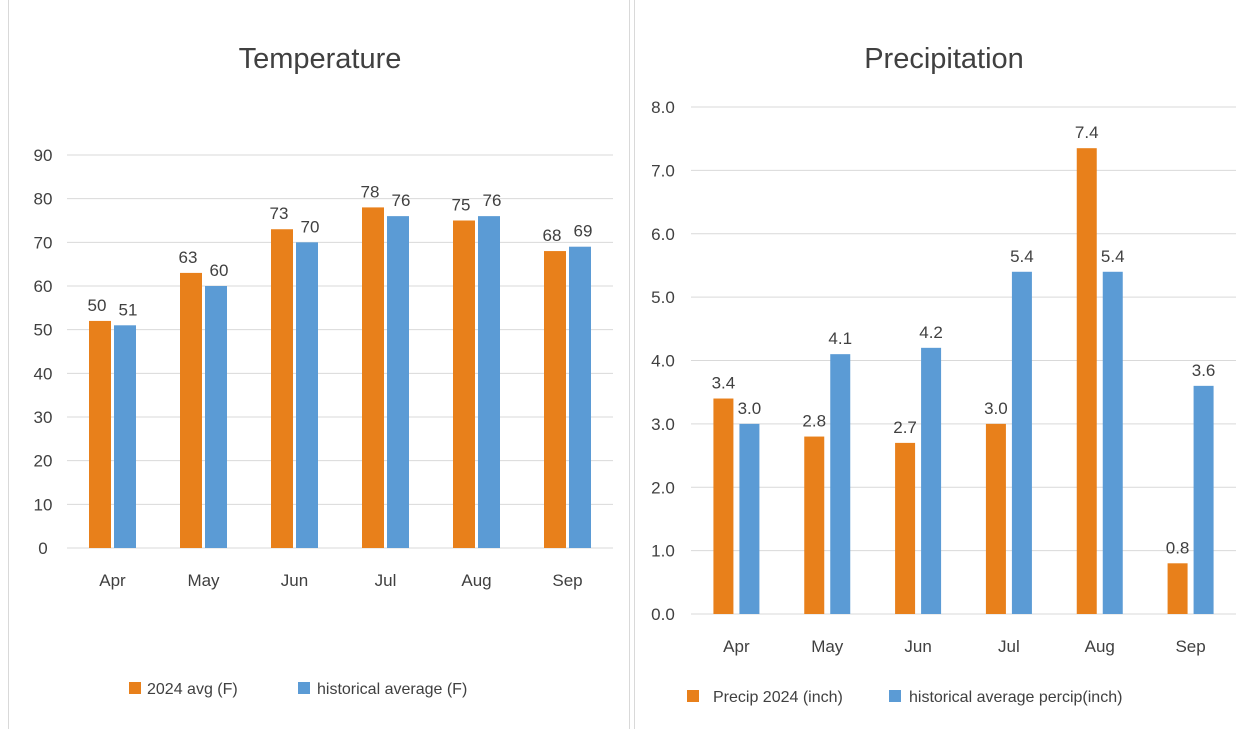 This screenshot has width=1252, height=729. Describe the element at coordinates (192, 689) in the screenshot. I see `legend-label: 2024 avg (F)` at that location.